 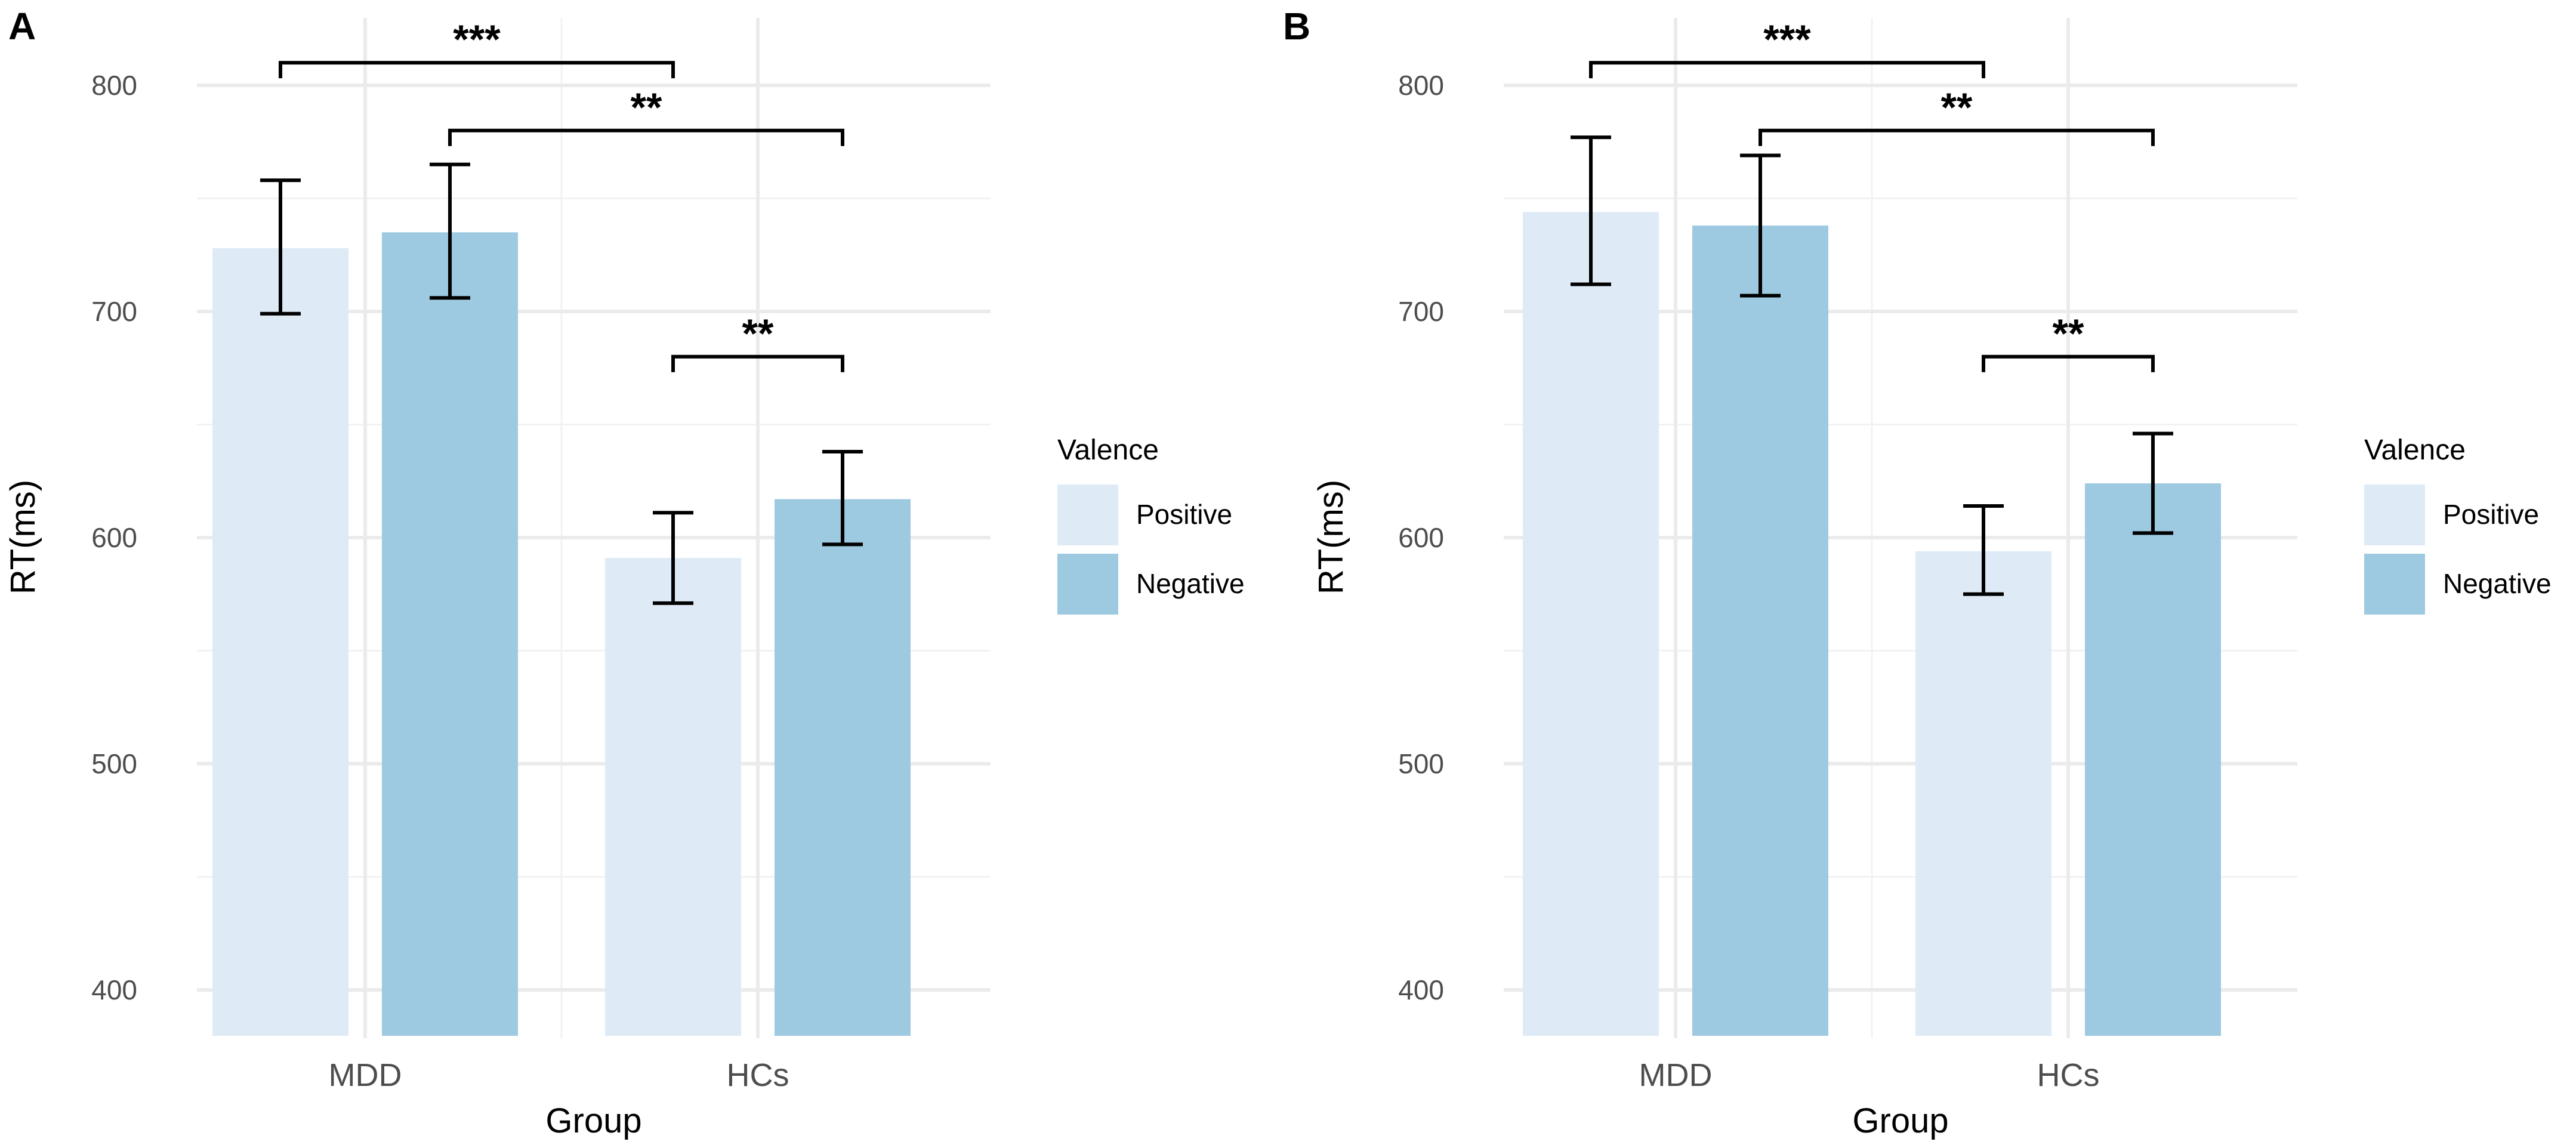 I want to click on panel-letter: A, so click(x=22, y=26).